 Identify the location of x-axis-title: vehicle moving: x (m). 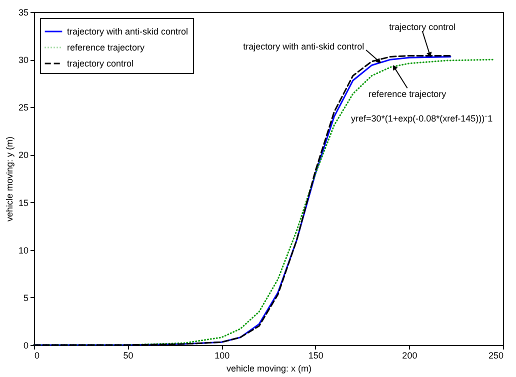
(269, 369).